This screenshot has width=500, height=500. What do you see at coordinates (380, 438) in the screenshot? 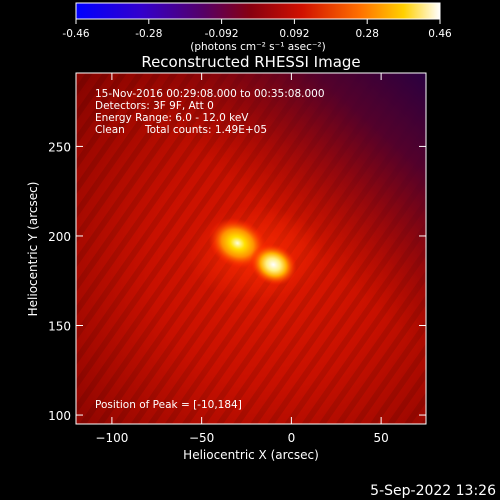
I see `x-tick-label: 50` at bounding box center [380, 438].